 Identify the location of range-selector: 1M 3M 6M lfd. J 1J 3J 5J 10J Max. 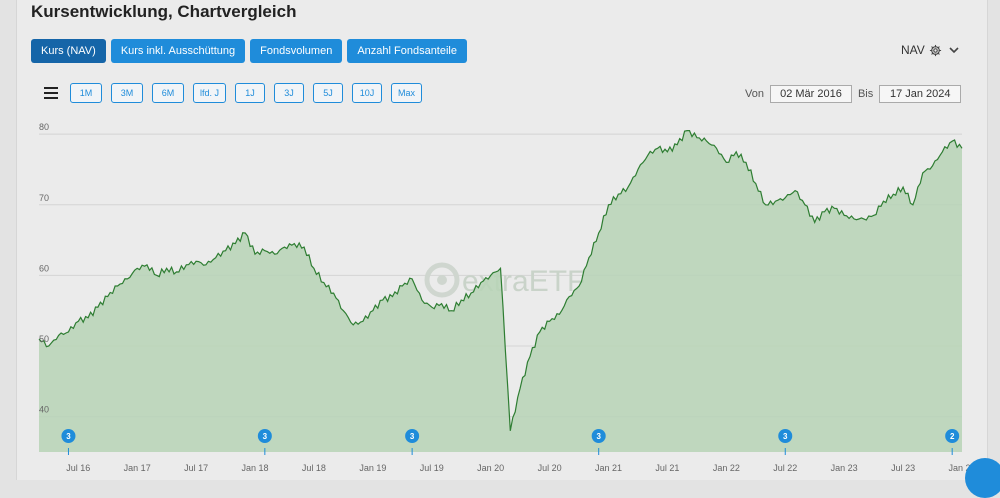
(246, 93).